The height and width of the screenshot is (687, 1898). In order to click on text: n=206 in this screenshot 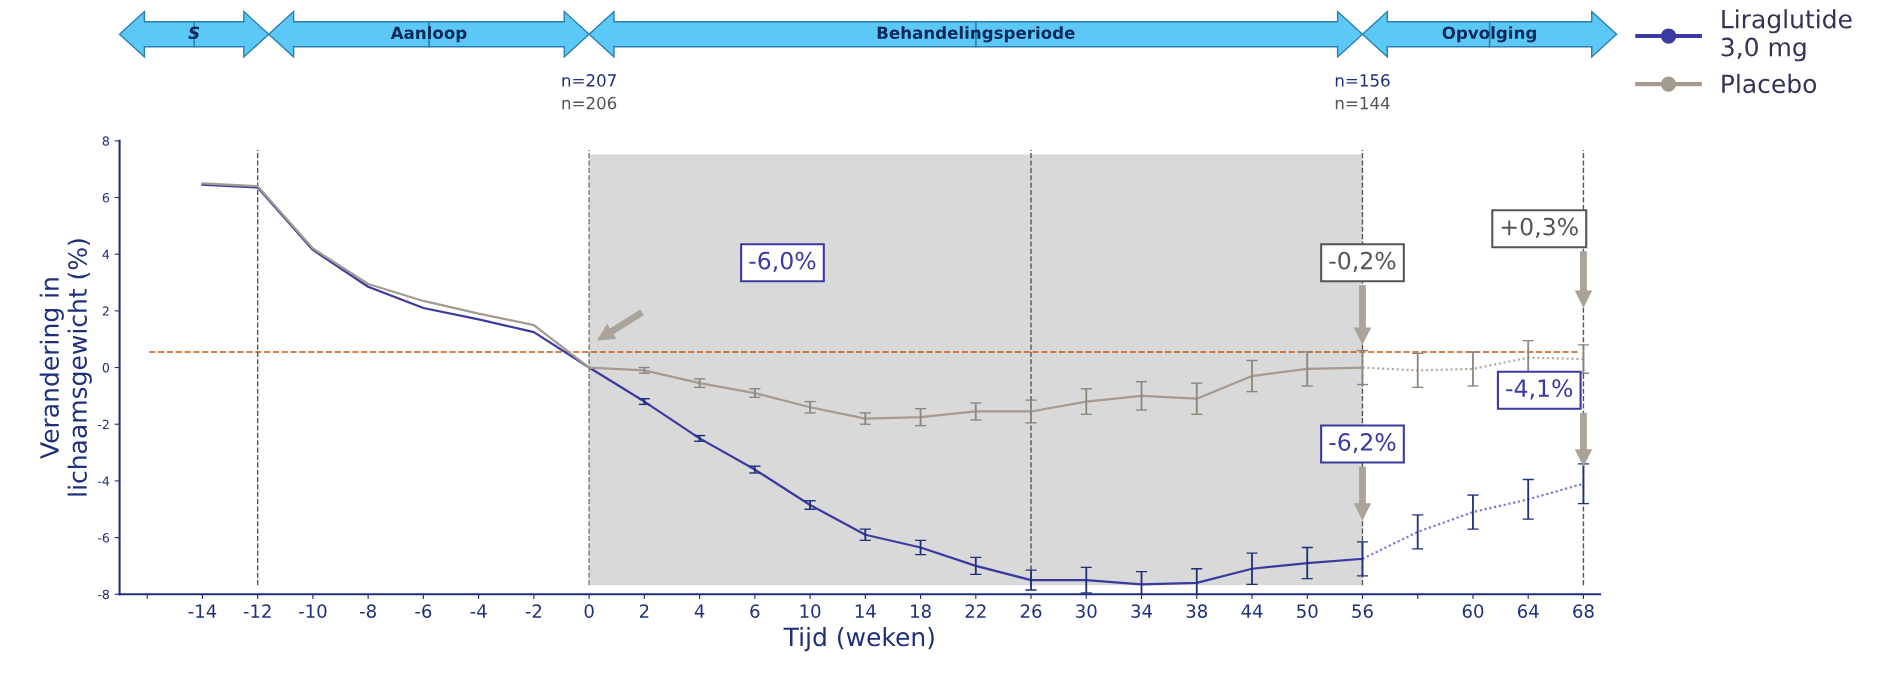, I will do `click(589, 103)`.